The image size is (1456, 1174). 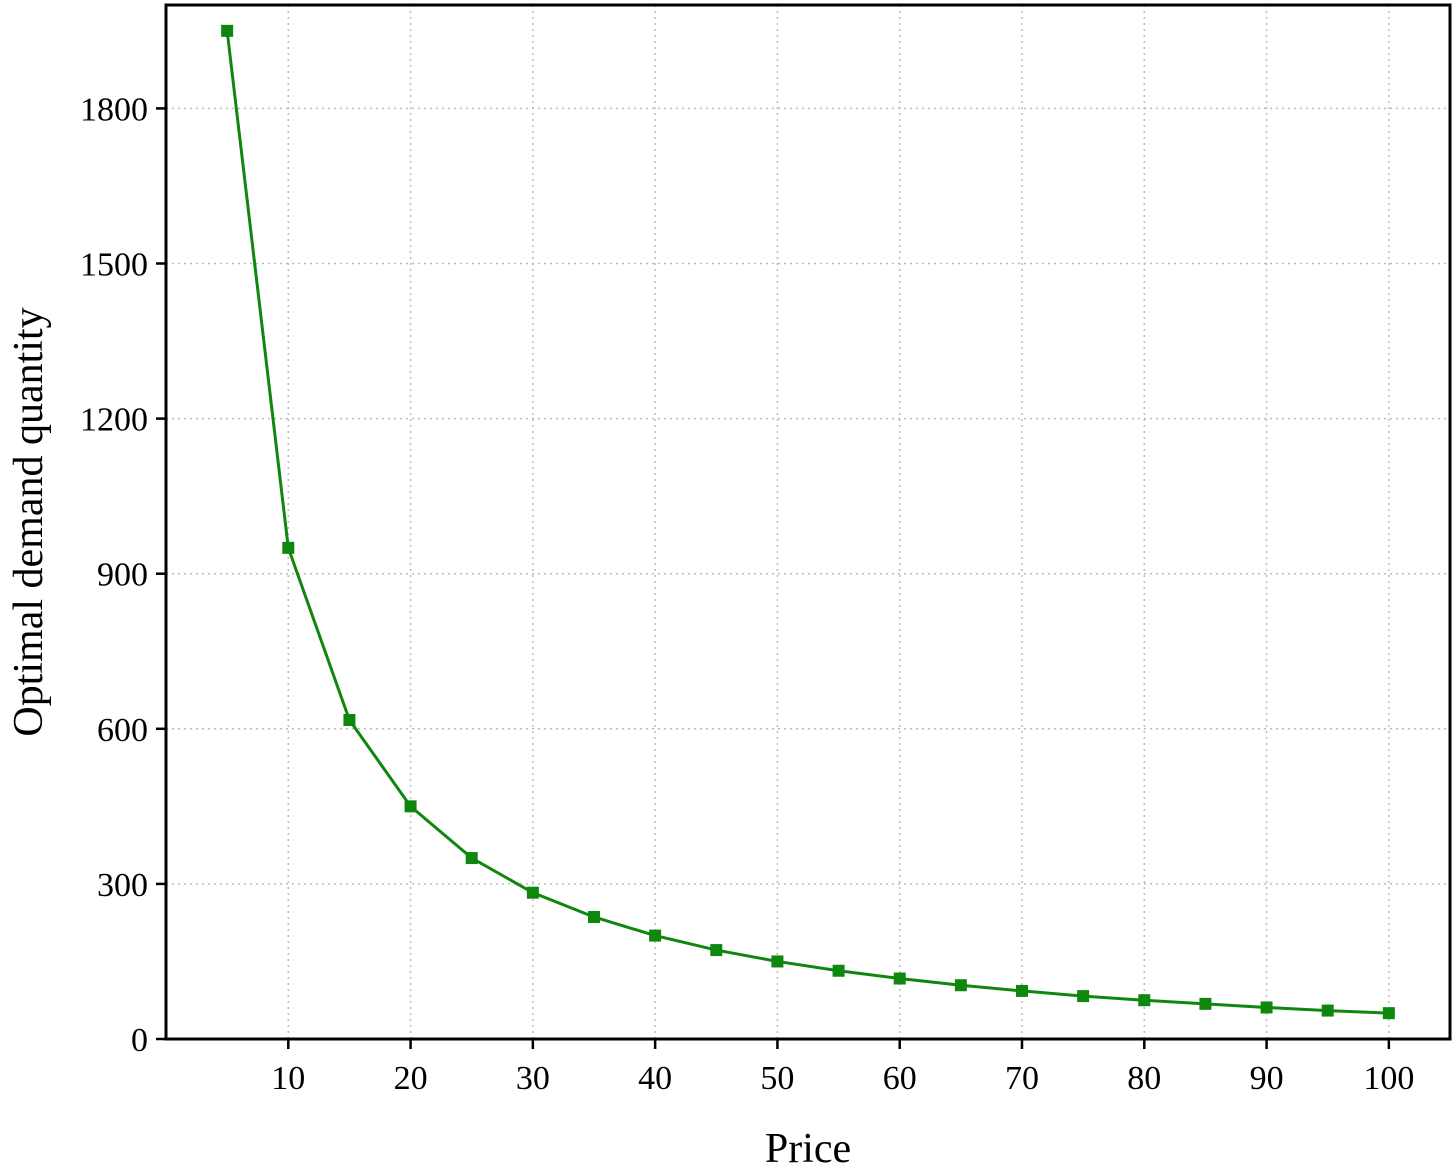 I want to click on x-tick-label: 90, so click(x=1267, y=1078).